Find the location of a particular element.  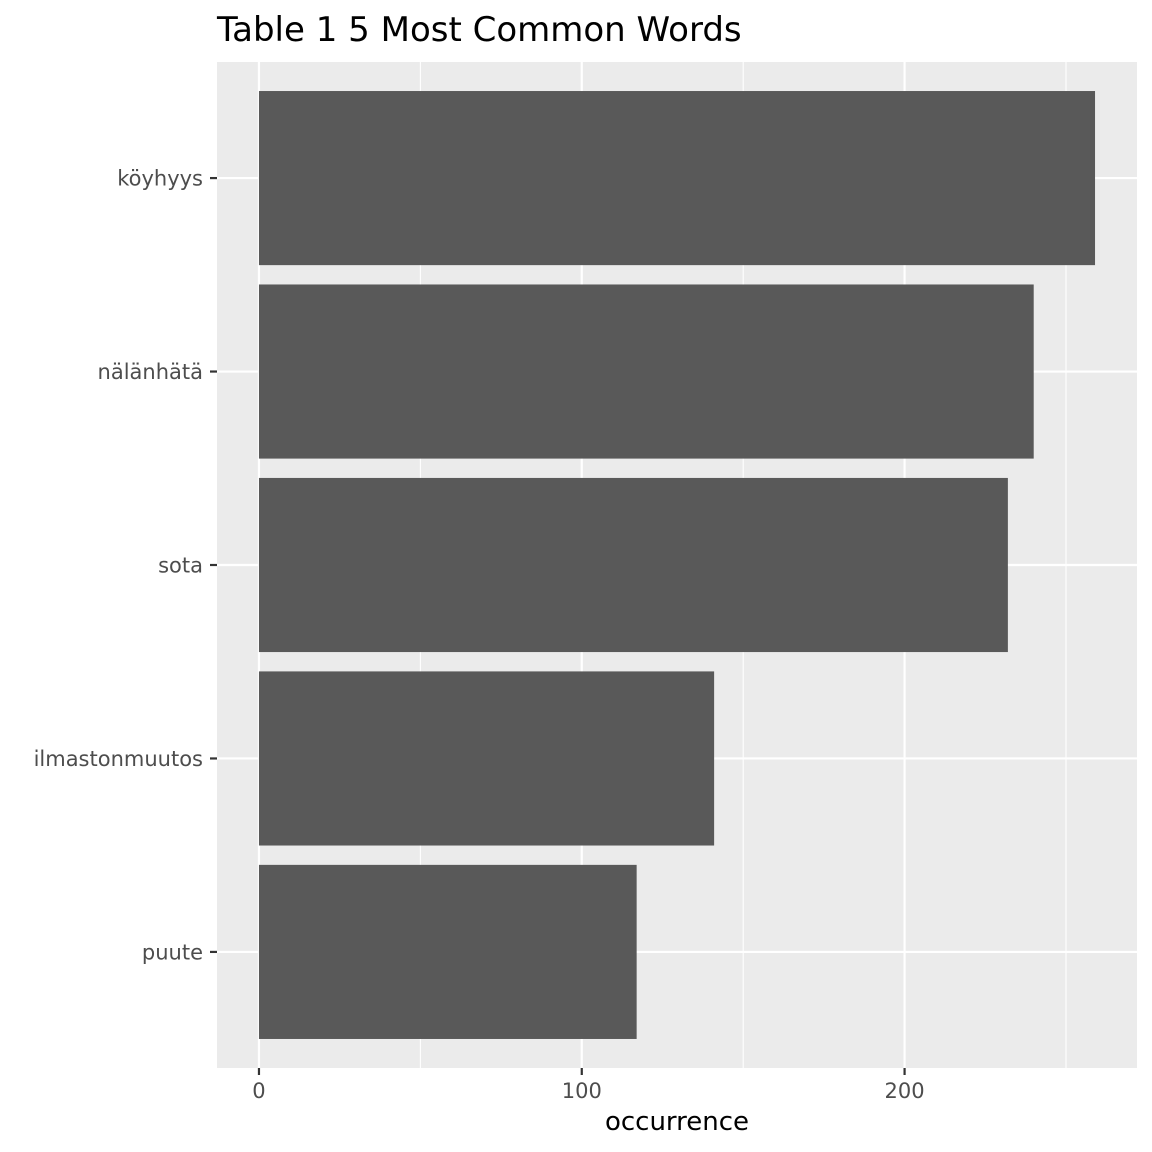

chart-title: Table 1 5 Most Common Words is located at coordinates (479, 30).